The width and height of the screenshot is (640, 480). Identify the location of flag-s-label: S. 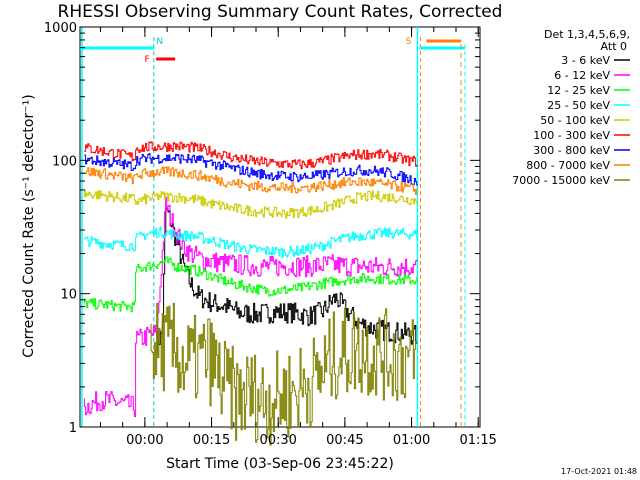
(409, 42).